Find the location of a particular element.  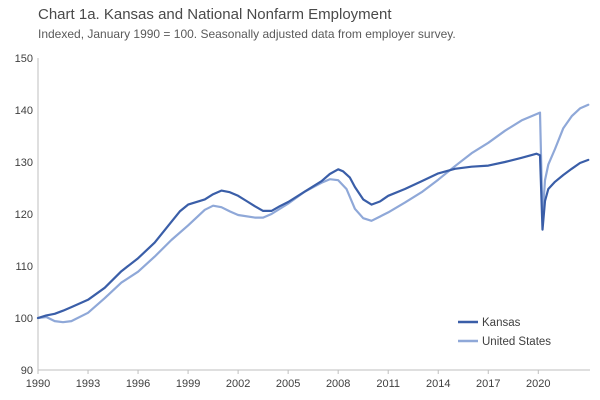

chart-legend: Kansas United States is located at coordinates (504, 332).